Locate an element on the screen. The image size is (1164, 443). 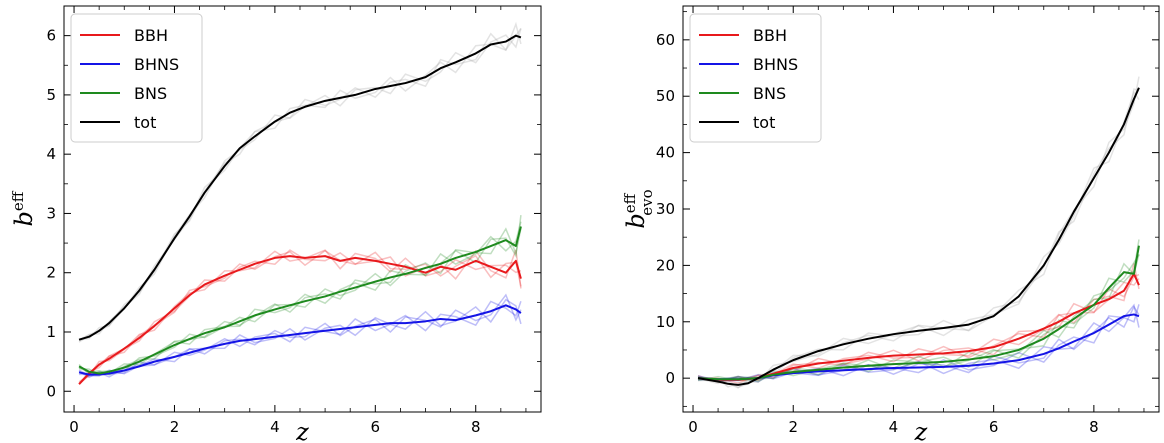
y-axis-label-subscript: evo is located at coordinates (647, 202).